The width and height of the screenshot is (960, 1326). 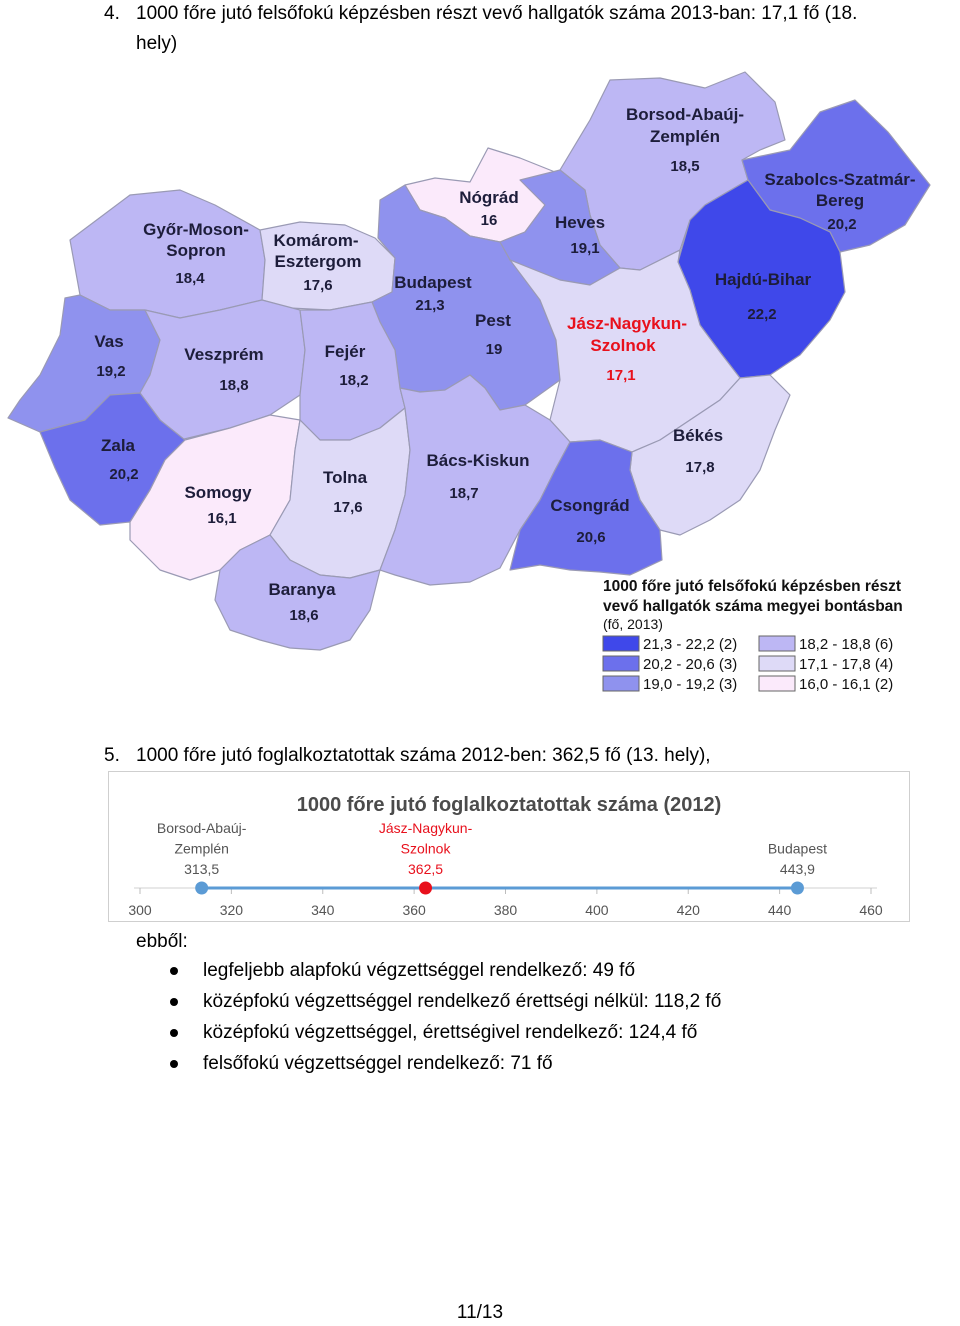 What do you see at coordinates (345, 477) in the screenshot?
I see `county-name-tolna: Tolna` at bounding box center [345, 477].